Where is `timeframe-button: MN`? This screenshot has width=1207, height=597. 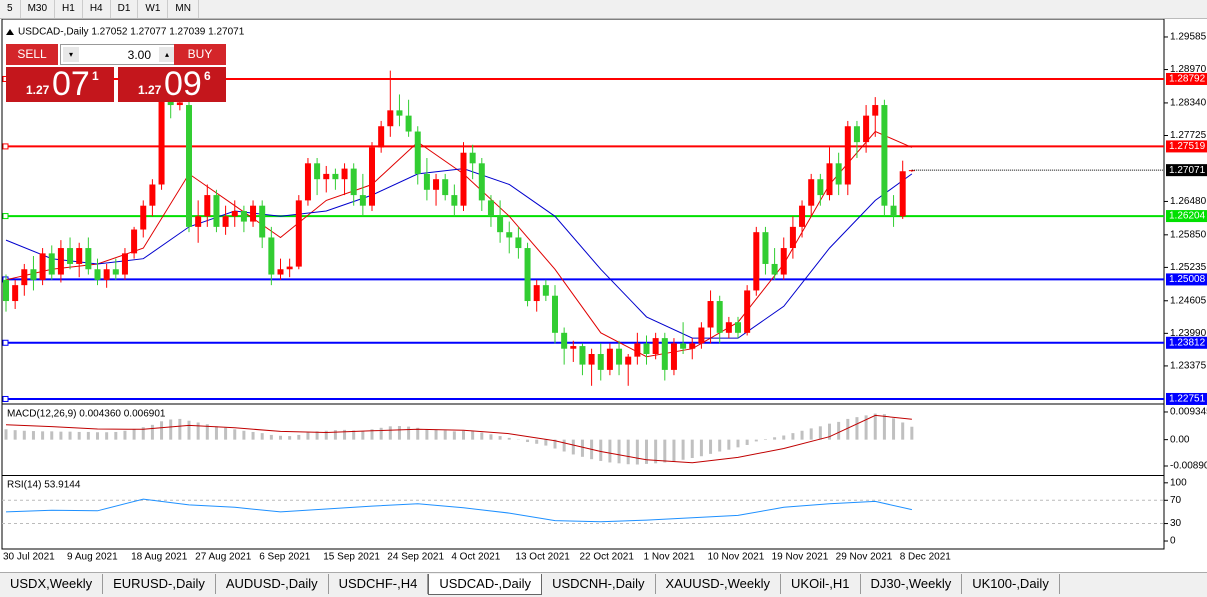
timeframe-button: MN is located at coordinates (183, 9).